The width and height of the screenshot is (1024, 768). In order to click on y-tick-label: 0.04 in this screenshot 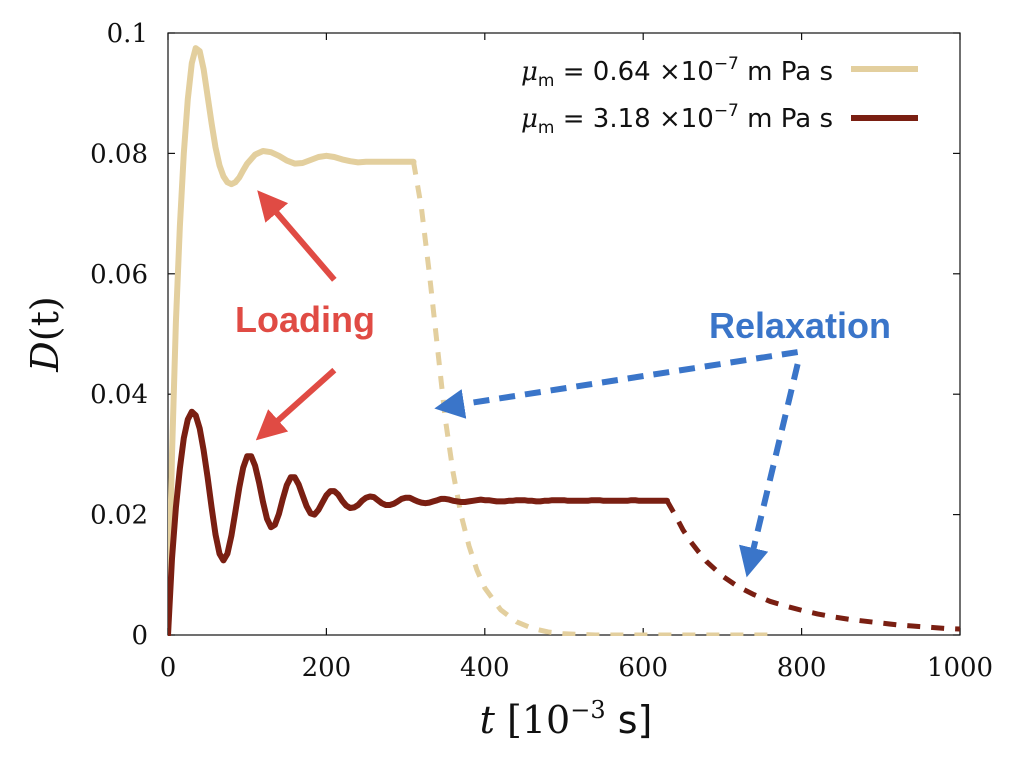, I will do `click(119, 395)`.